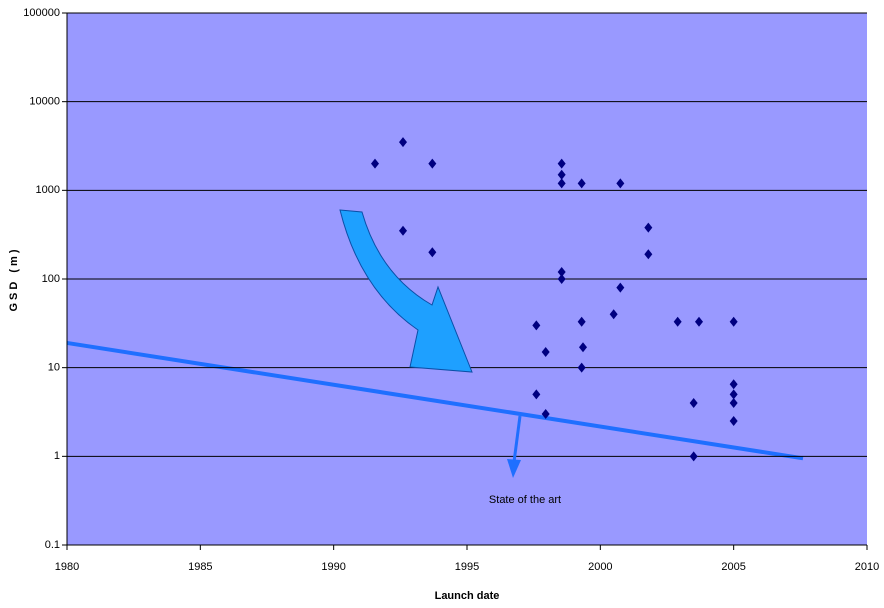 The width and height of the screenshot is (884, 608). What do you see at coordinates (333, 567) in the screenshot?
I see `x-tick-label: 1990` at bounding box center [333, 567].